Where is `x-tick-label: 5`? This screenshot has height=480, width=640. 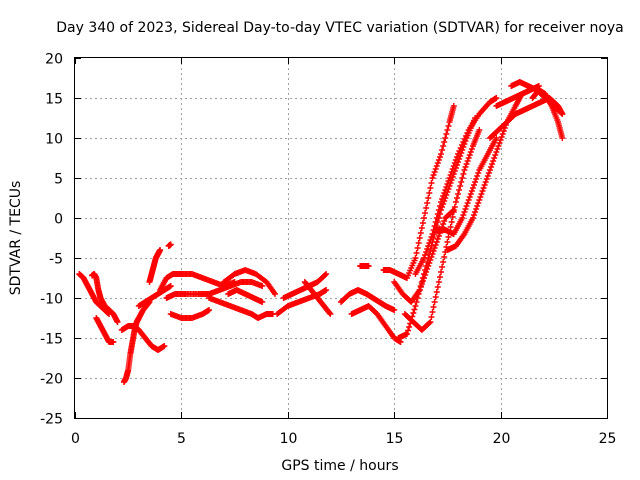 x-tick-label: 5 is located at coordinates (181, 439).